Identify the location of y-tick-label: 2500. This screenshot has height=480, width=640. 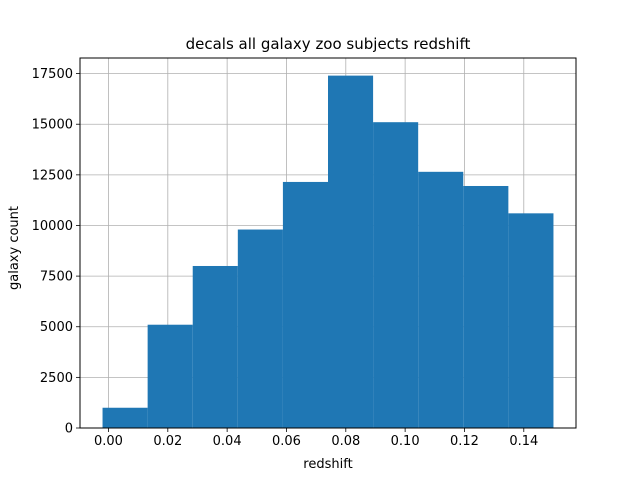
(56, 378).